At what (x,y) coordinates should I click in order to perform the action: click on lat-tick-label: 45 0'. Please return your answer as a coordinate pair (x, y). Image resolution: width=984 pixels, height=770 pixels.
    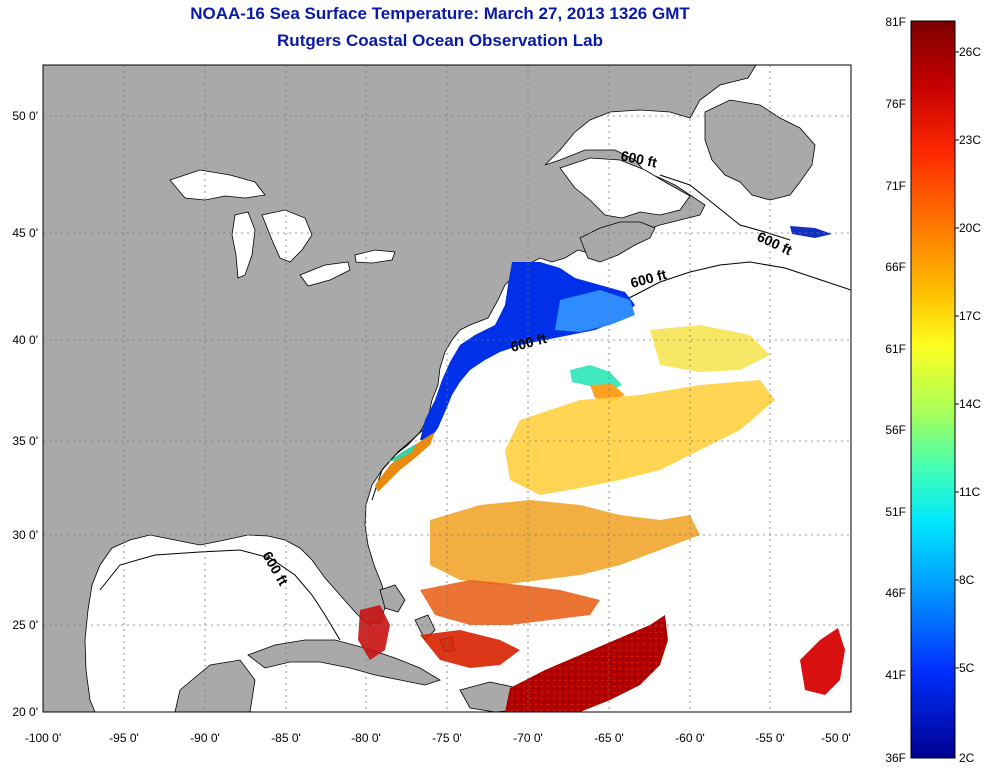
    Looking at the image, I should click on (25, 233).